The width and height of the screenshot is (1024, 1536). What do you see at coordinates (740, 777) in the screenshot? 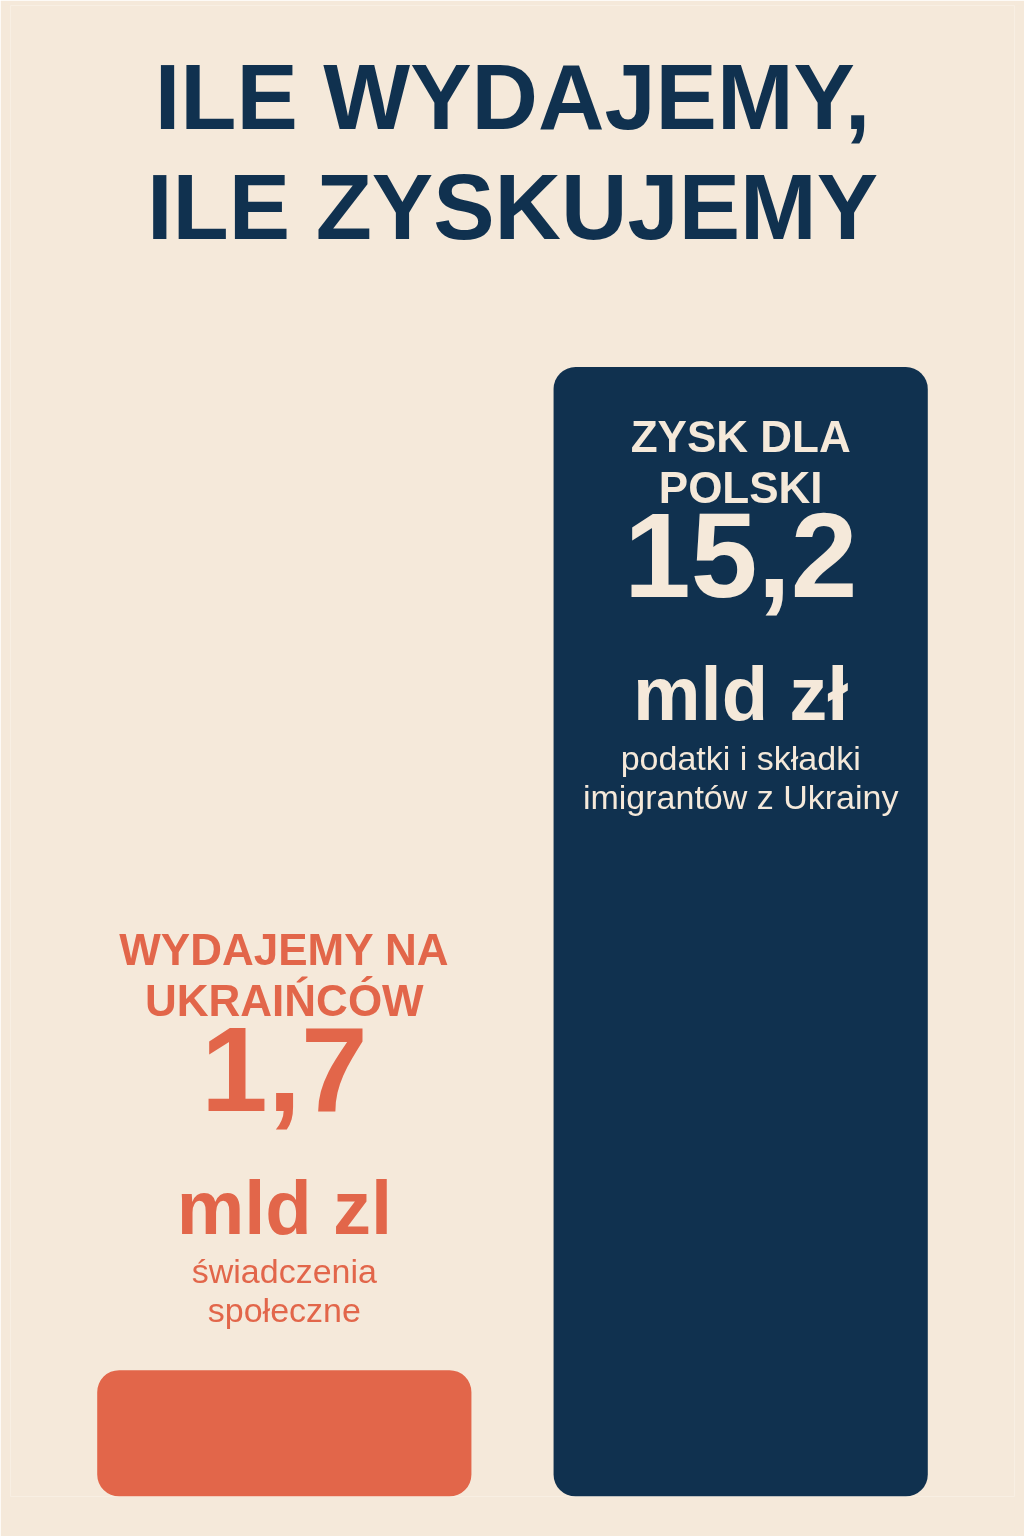
I see `annotation: podatki i składki imigrantów z Ukrainy` at bounding box center [740, 777].